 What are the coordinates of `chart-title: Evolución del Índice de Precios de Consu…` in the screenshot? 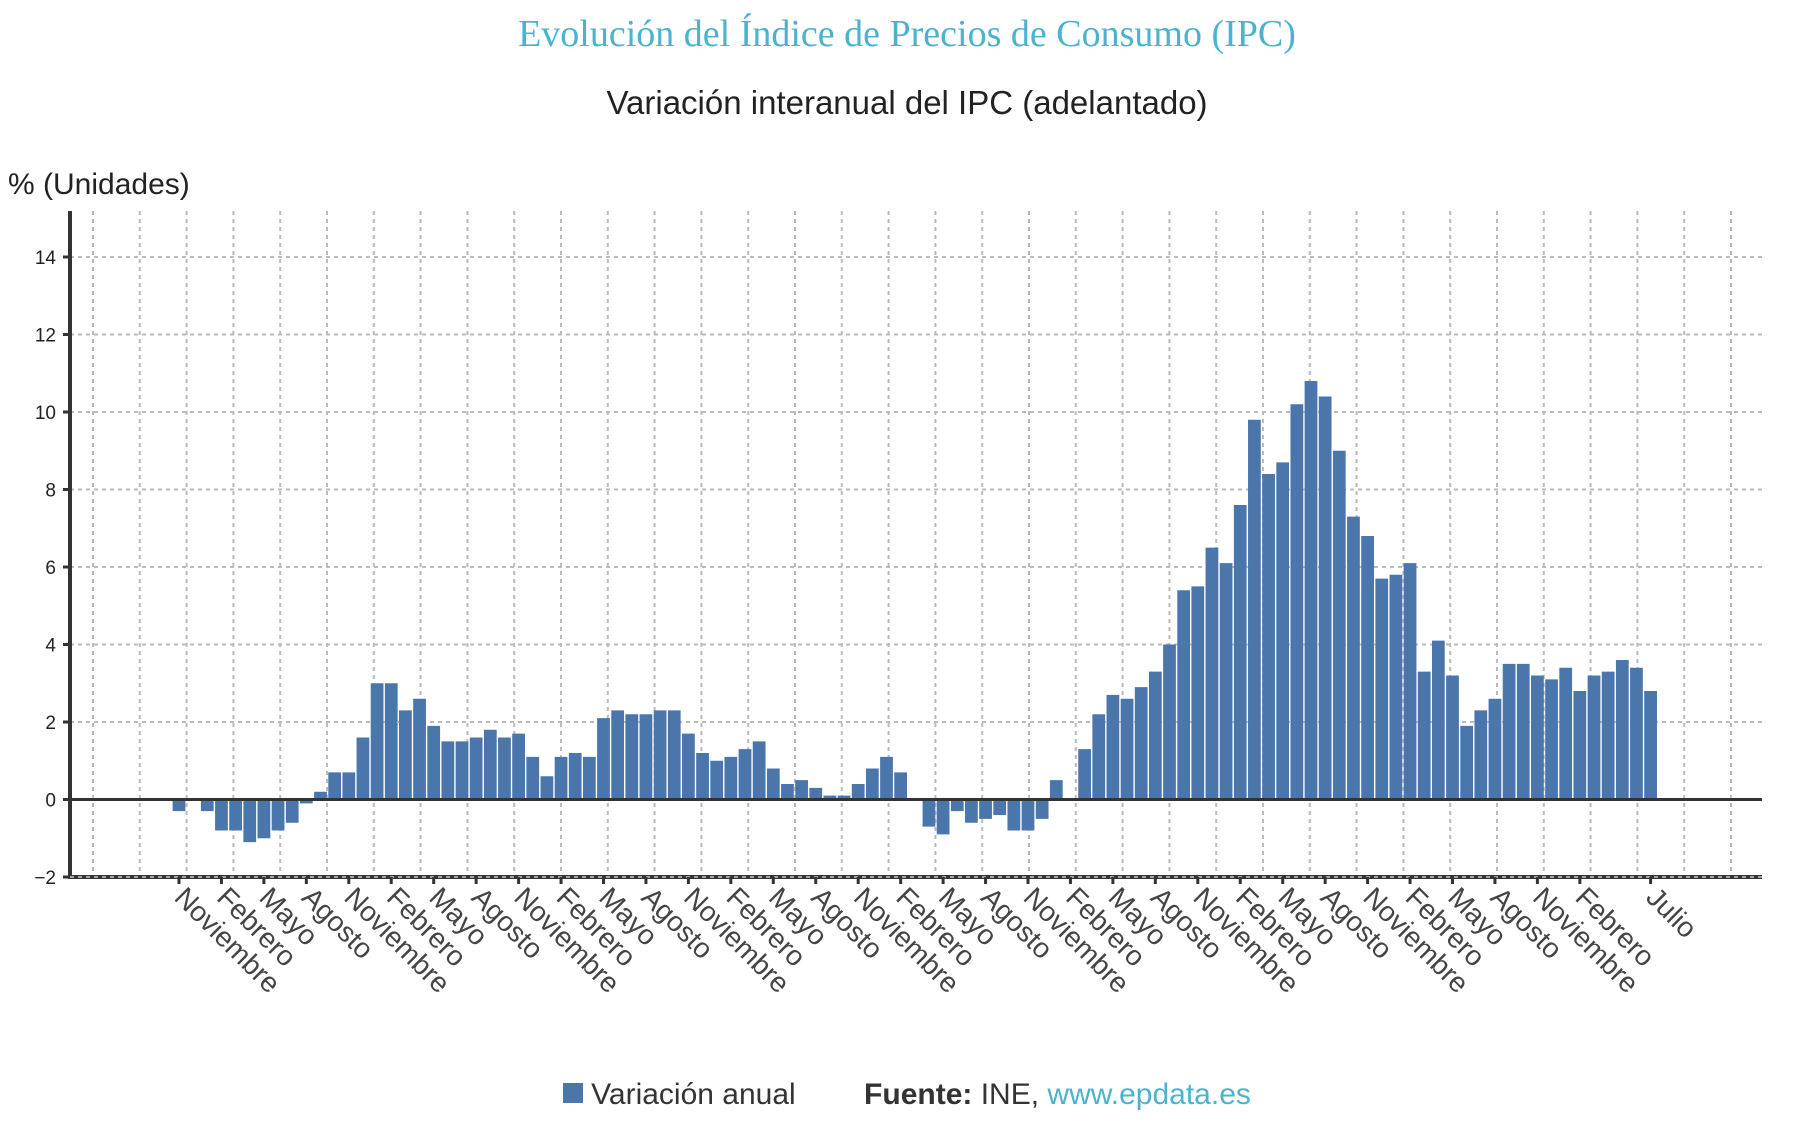 It's located at (907, 34).